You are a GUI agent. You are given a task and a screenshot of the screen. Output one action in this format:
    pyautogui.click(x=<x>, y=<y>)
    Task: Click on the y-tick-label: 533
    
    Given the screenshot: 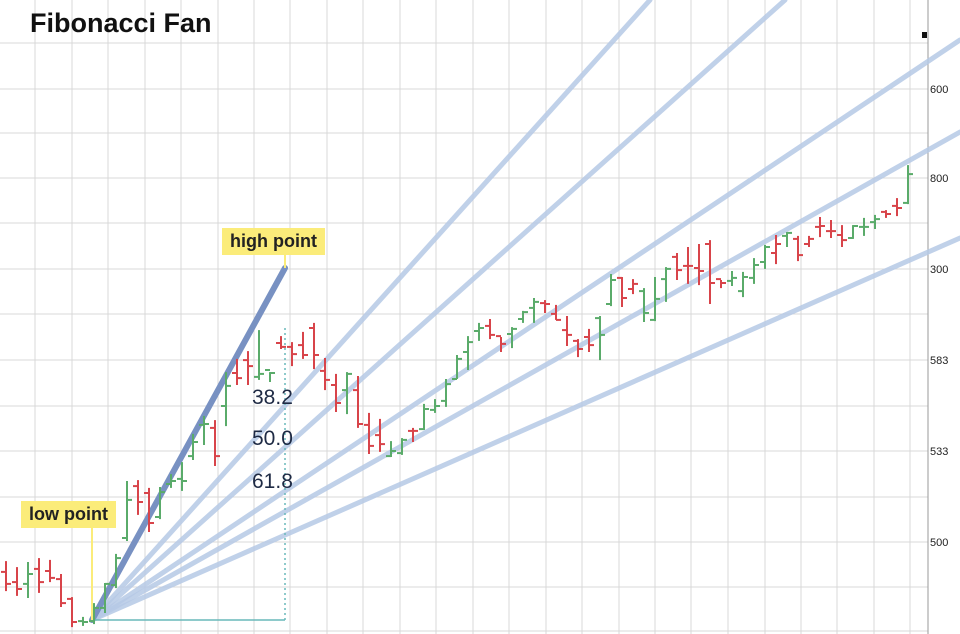 What is the action you would take?
    pyautogui.click(x=939, y=452)
    